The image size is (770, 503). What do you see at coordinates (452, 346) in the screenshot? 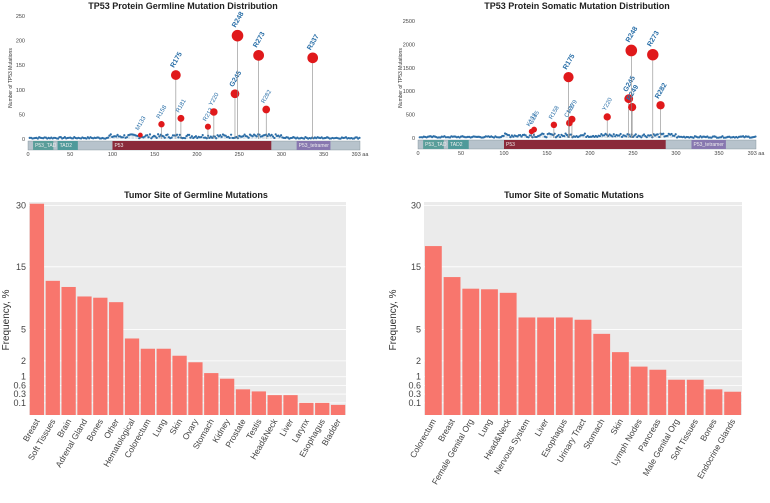
I see `bar-breast` at bounding box center [452, 346].